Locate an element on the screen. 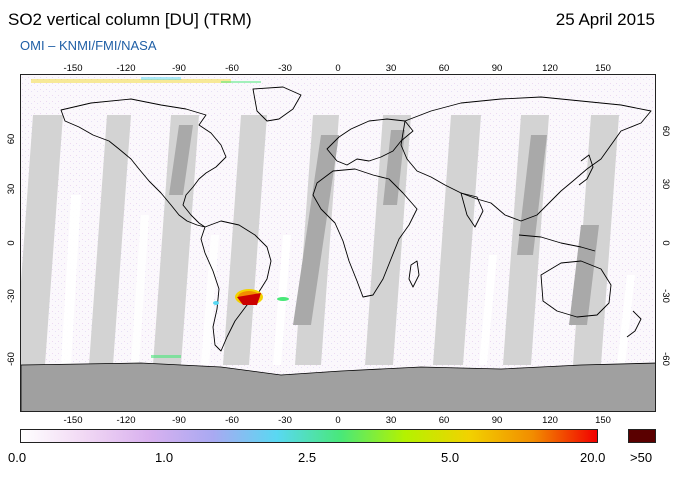 This screenshot has height=480, width=676. lon-tick-top: -150 is located at coordinates (72, 68).